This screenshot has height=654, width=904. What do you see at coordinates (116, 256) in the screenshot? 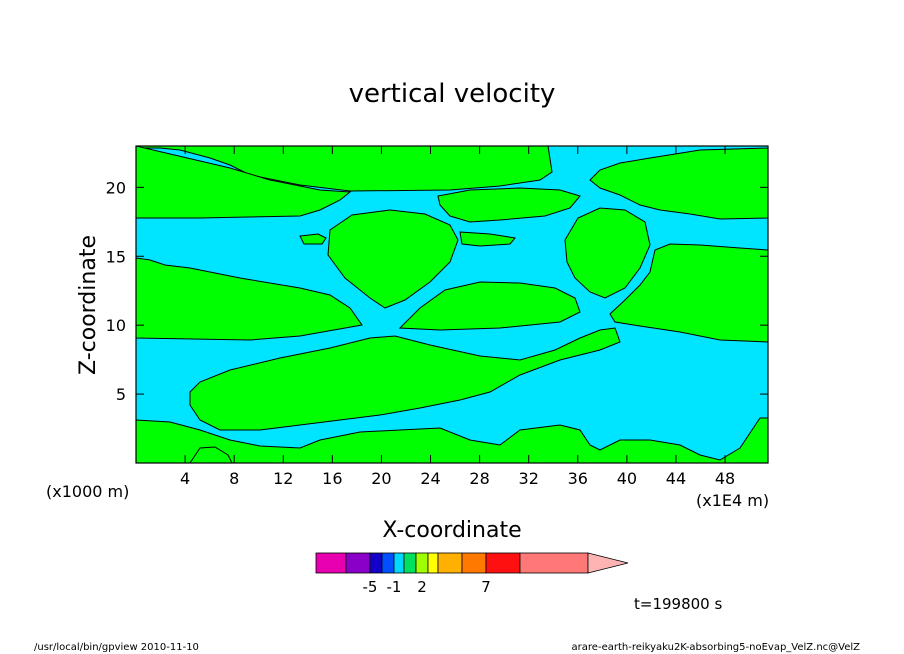
I see `y-tick-label: 15` at bounding box center [116, 256].